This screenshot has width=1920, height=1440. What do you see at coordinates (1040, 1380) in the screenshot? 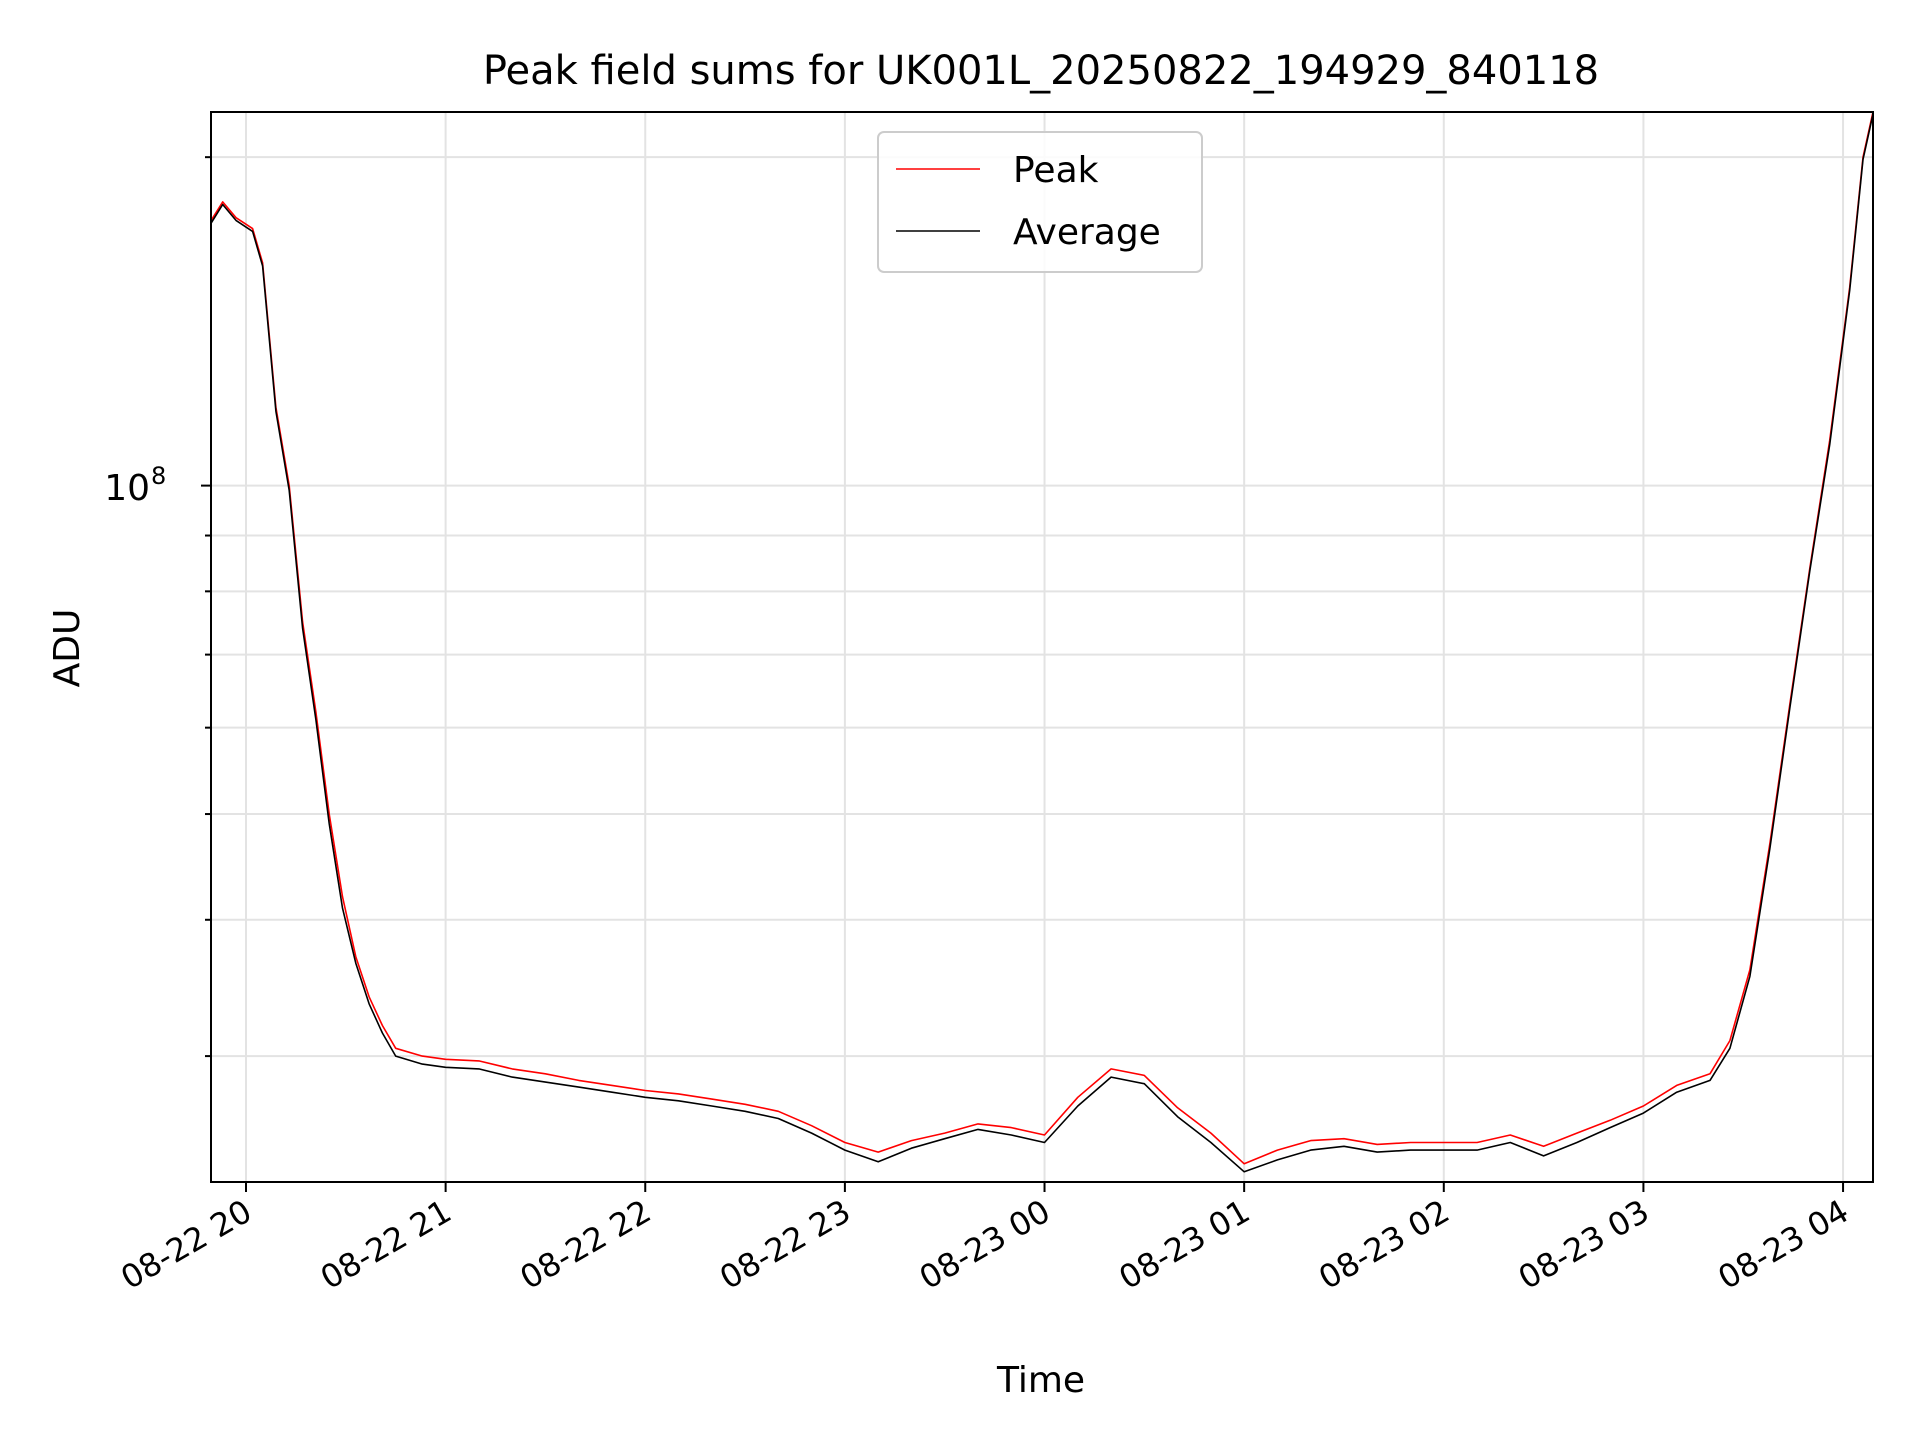
I see `x-axis-label: Time` at bounding box center [1040, 1380].